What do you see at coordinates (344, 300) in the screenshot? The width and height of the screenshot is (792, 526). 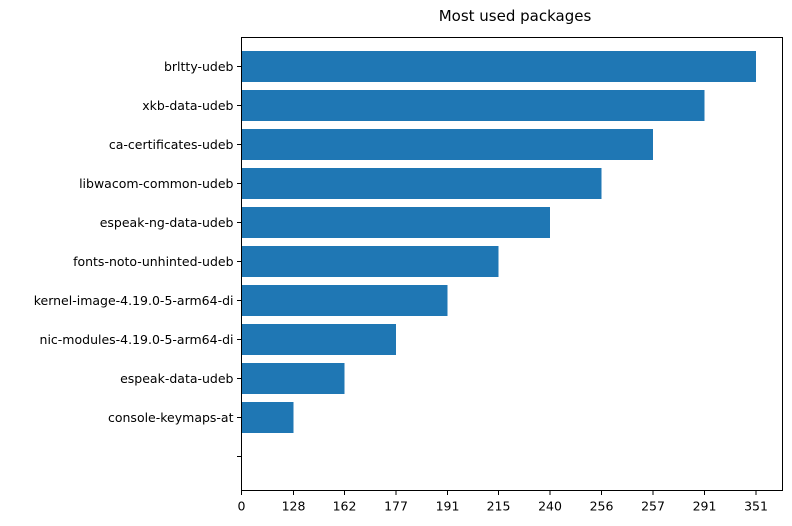 I see `bar-kernel-image-4.19.0-5-arm64-di` at bounding box center [344, 300].